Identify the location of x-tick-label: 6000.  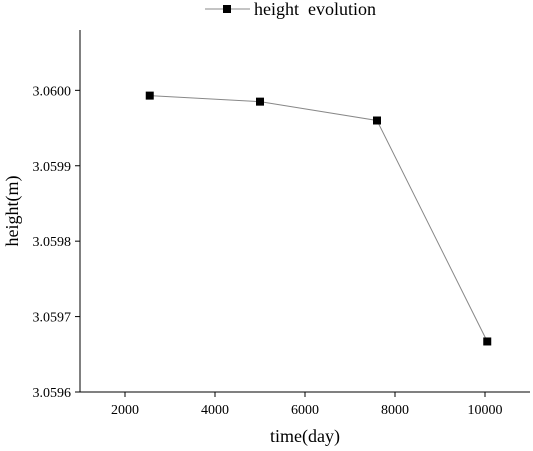
(305, 410).